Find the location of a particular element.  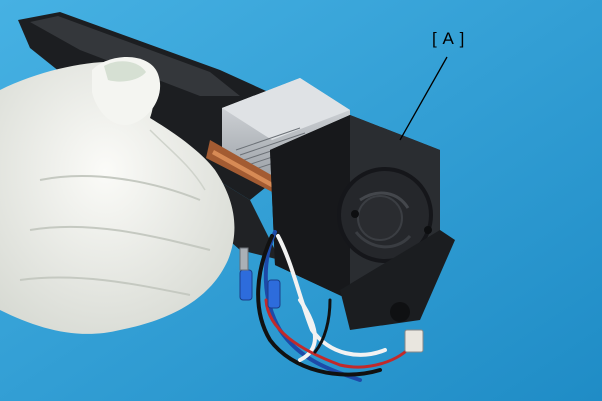

callout-leader-line is located at coordinates (423, 98).